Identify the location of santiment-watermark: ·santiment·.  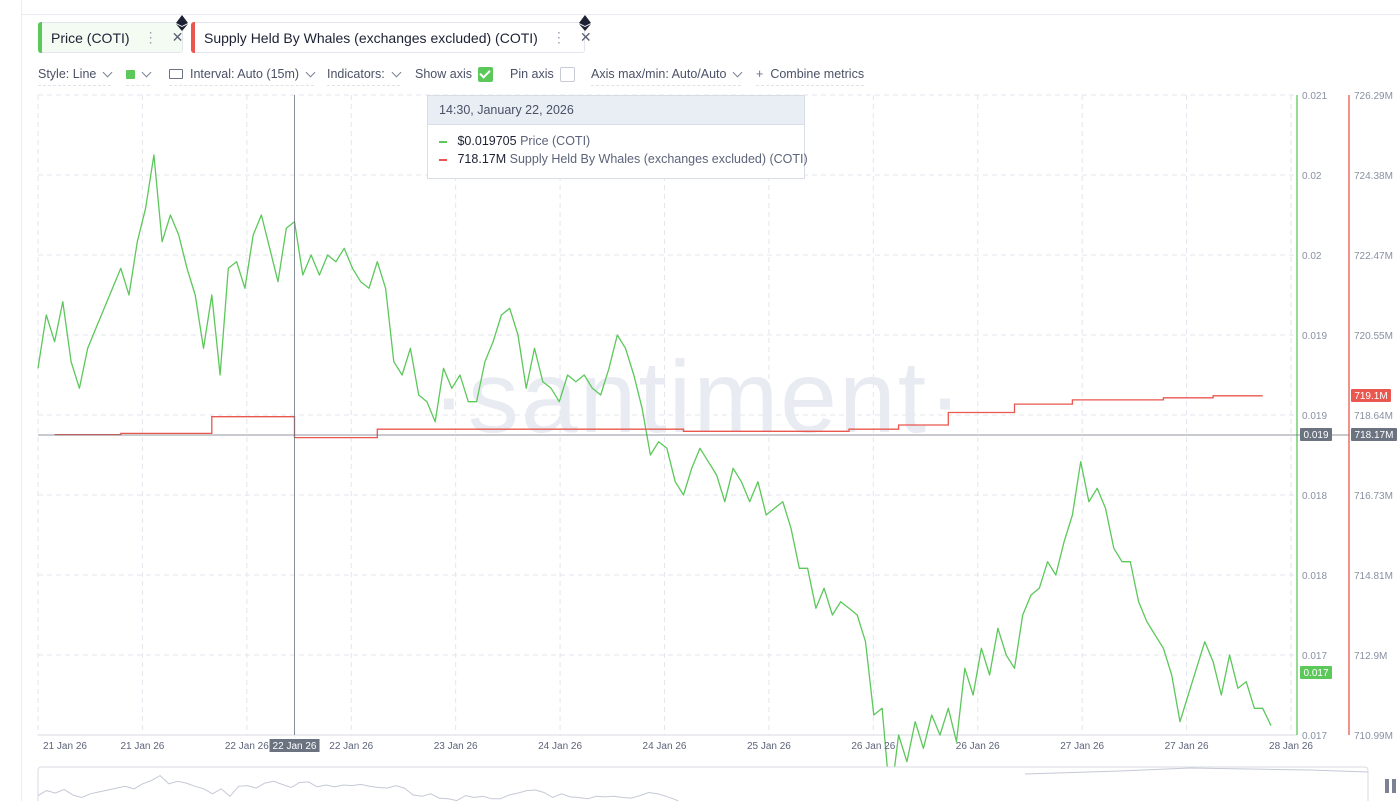
(698, 397).